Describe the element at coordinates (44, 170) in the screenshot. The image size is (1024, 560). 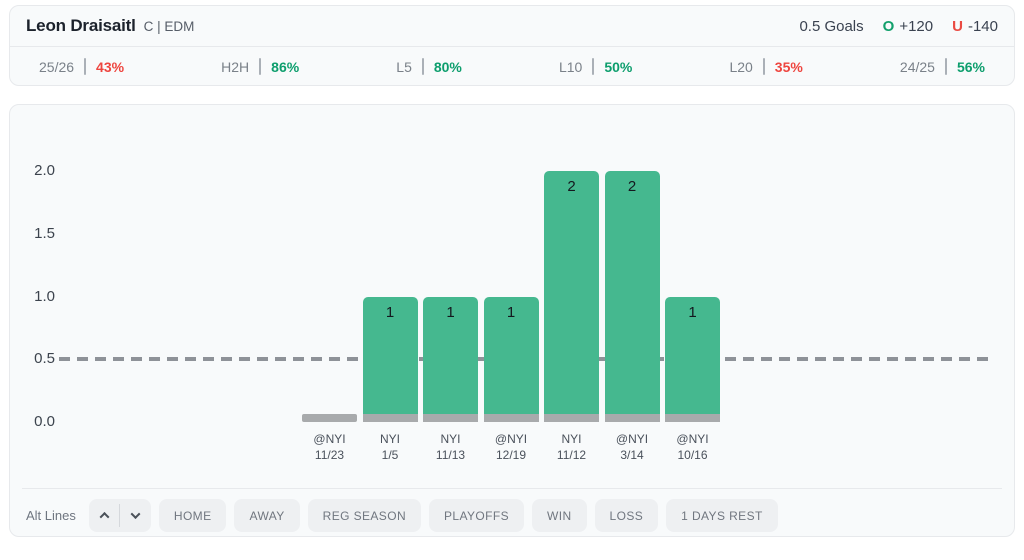
I see `y-axis-tick-label: 2.0` at that location.